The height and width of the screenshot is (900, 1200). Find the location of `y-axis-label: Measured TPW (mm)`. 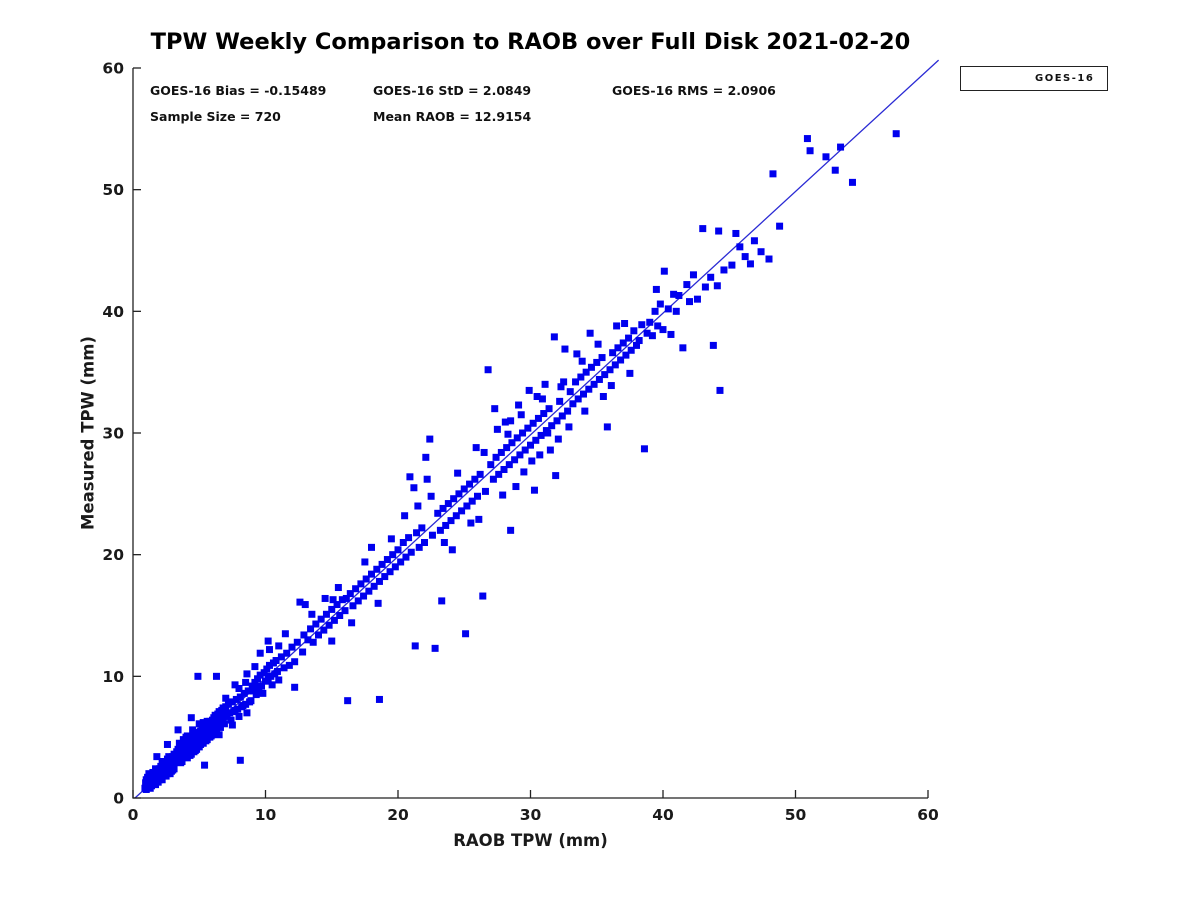

y-axis-label: Measured TPW (mm) is located at coordinates (88, 433).